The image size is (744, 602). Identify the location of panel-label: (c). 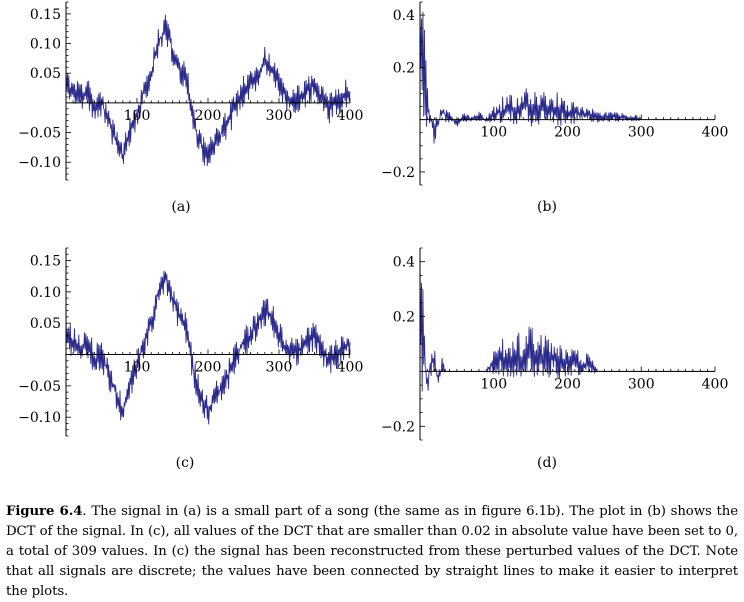
(185, 463).